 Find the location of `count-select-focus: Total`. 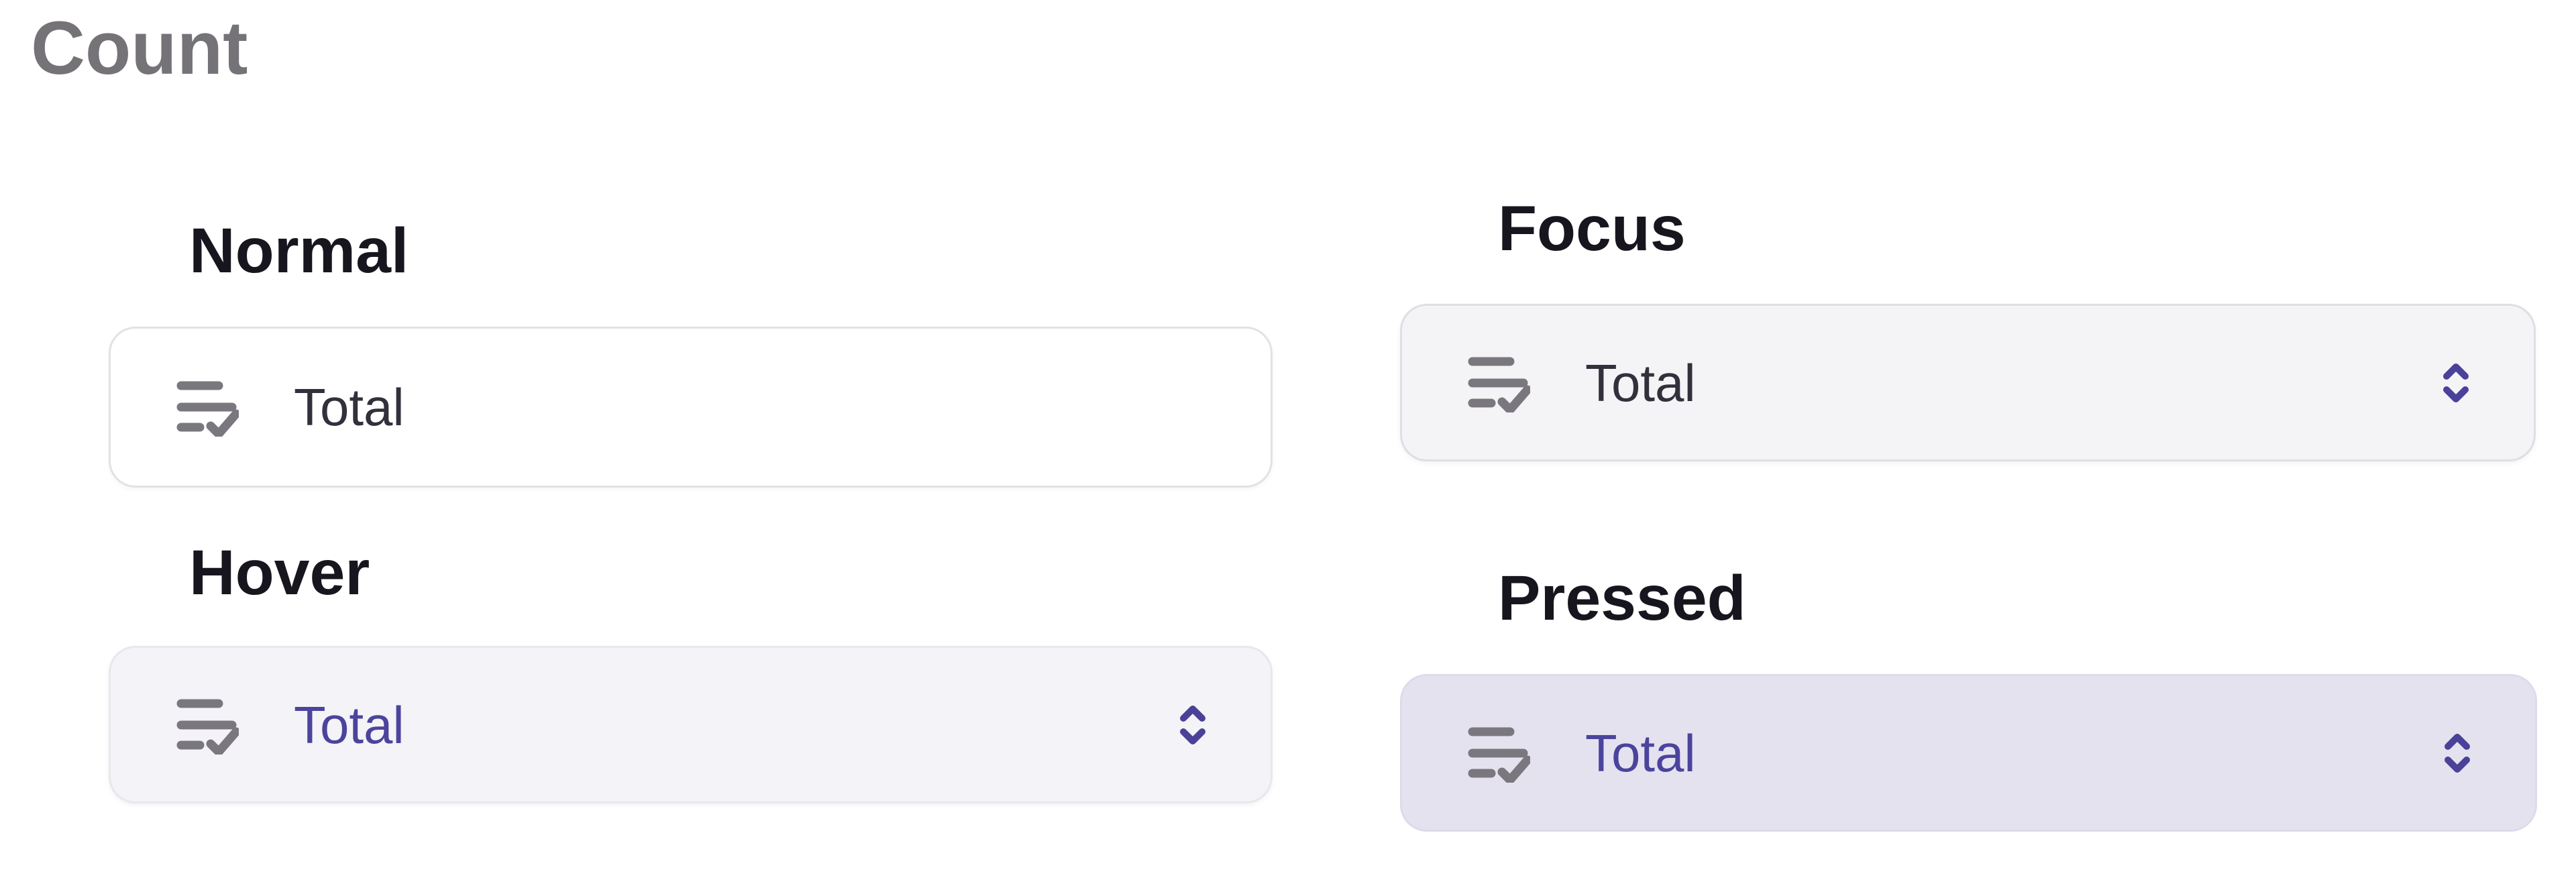

count-select-focus: Total is located at coordinates (1968, 382).